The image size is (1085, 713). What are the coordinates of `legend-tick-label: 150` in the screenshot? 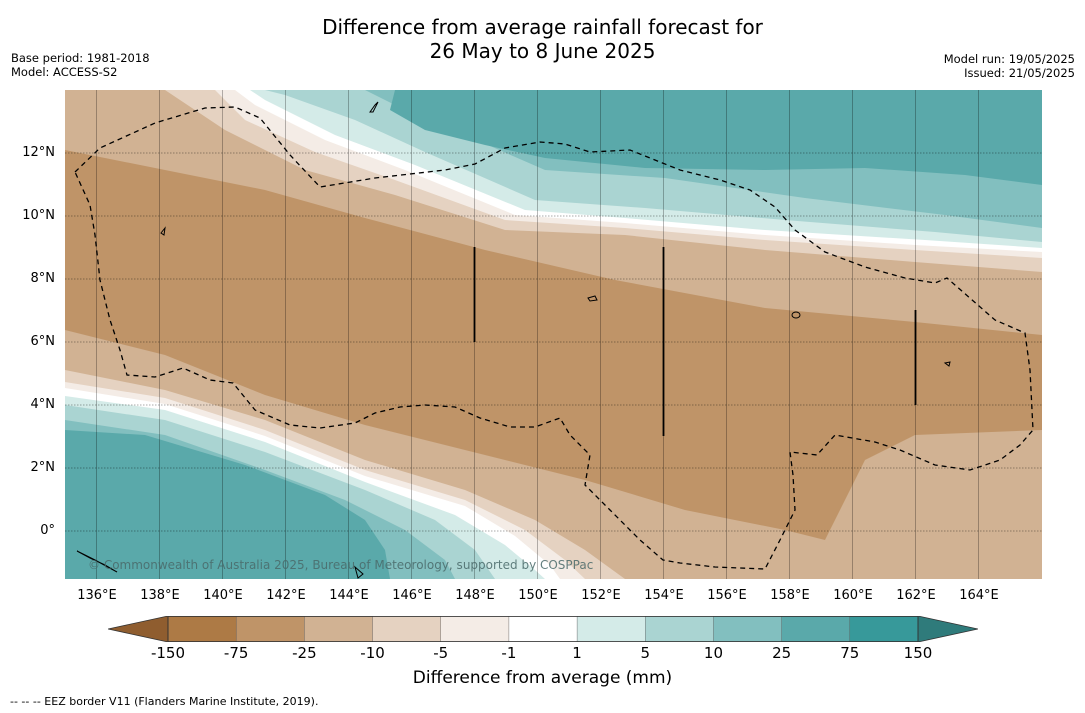 It's located at (918, 653).